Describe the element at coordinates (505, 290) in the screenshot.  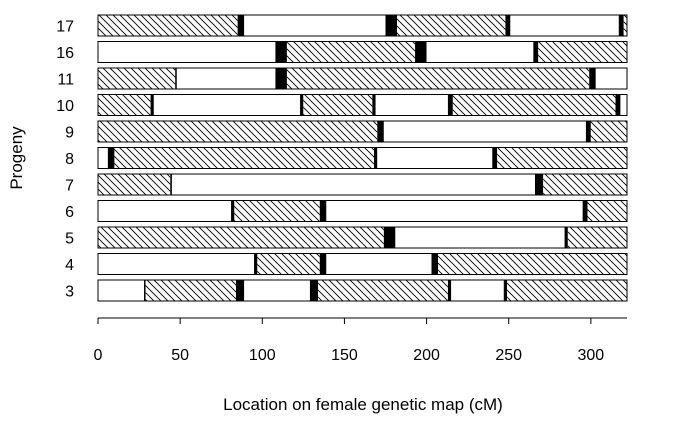
I see `segment-3-9-black` at that location.